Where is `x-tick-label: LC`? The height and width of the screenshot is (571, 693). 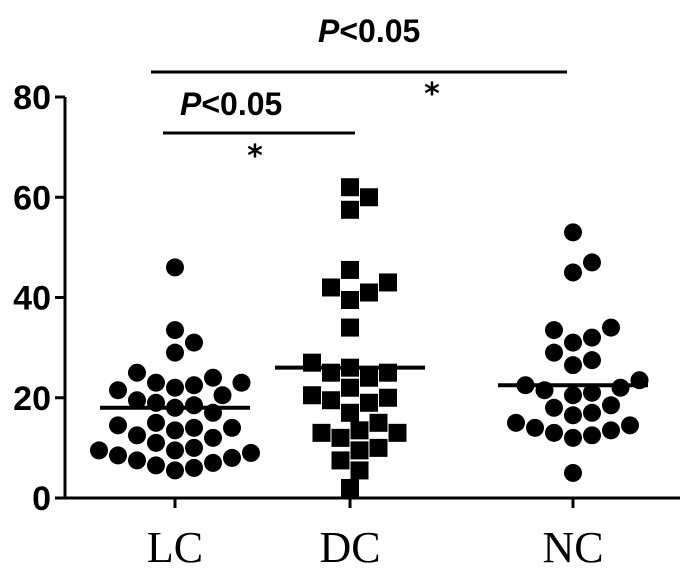 x-tick-label: LC is located at coordinates (175, 547).